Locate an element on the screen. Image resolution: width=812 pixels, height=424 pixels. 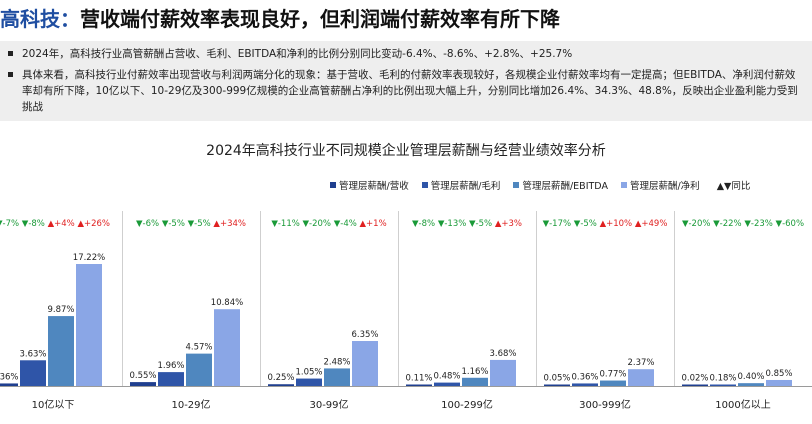
page-title: 高科技：营收端付薪效率表现良好，但利润端付薪效率有所下降 is located at coordinates (280, 19).